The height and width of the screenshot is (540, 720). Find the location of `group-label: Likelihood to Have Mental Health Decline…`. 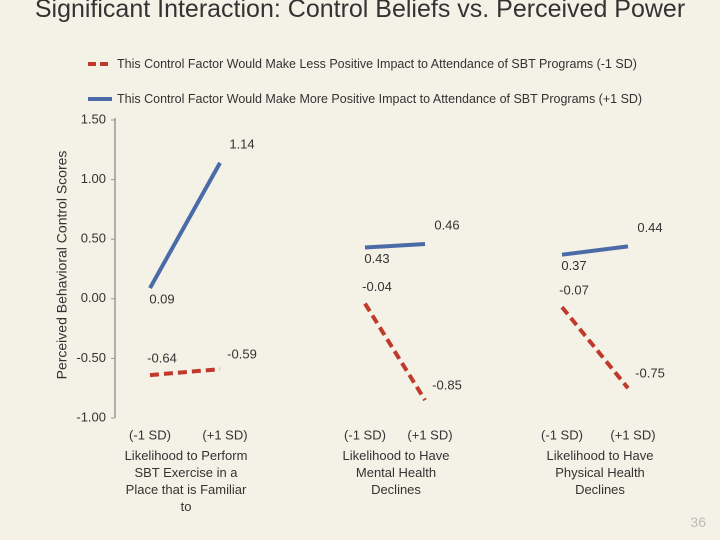

group-label: Likelihood to Have Mental Health Decline… is located at coordinates (396, 472).